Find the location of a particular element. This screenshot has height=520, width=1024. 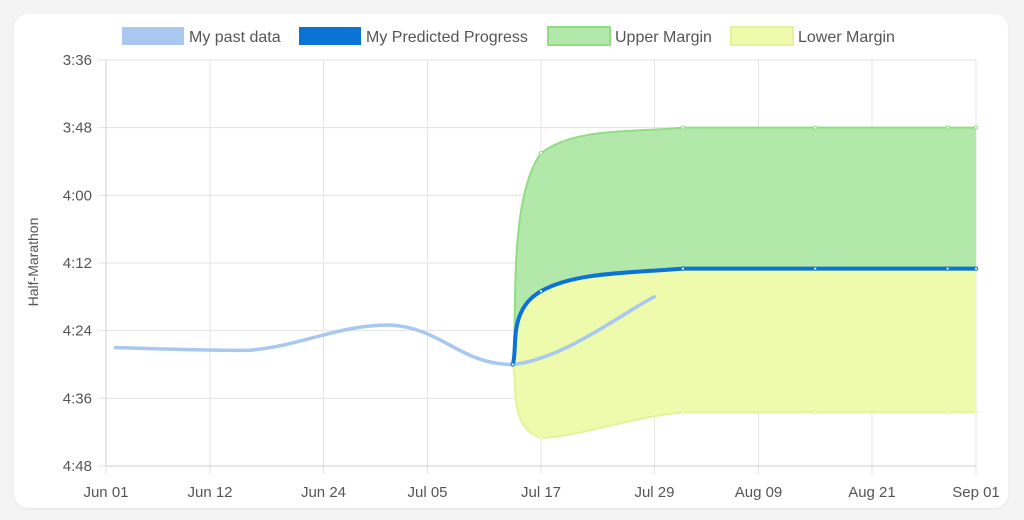

legend-label: My Predicted Progress is located at coordinates (447, 37).